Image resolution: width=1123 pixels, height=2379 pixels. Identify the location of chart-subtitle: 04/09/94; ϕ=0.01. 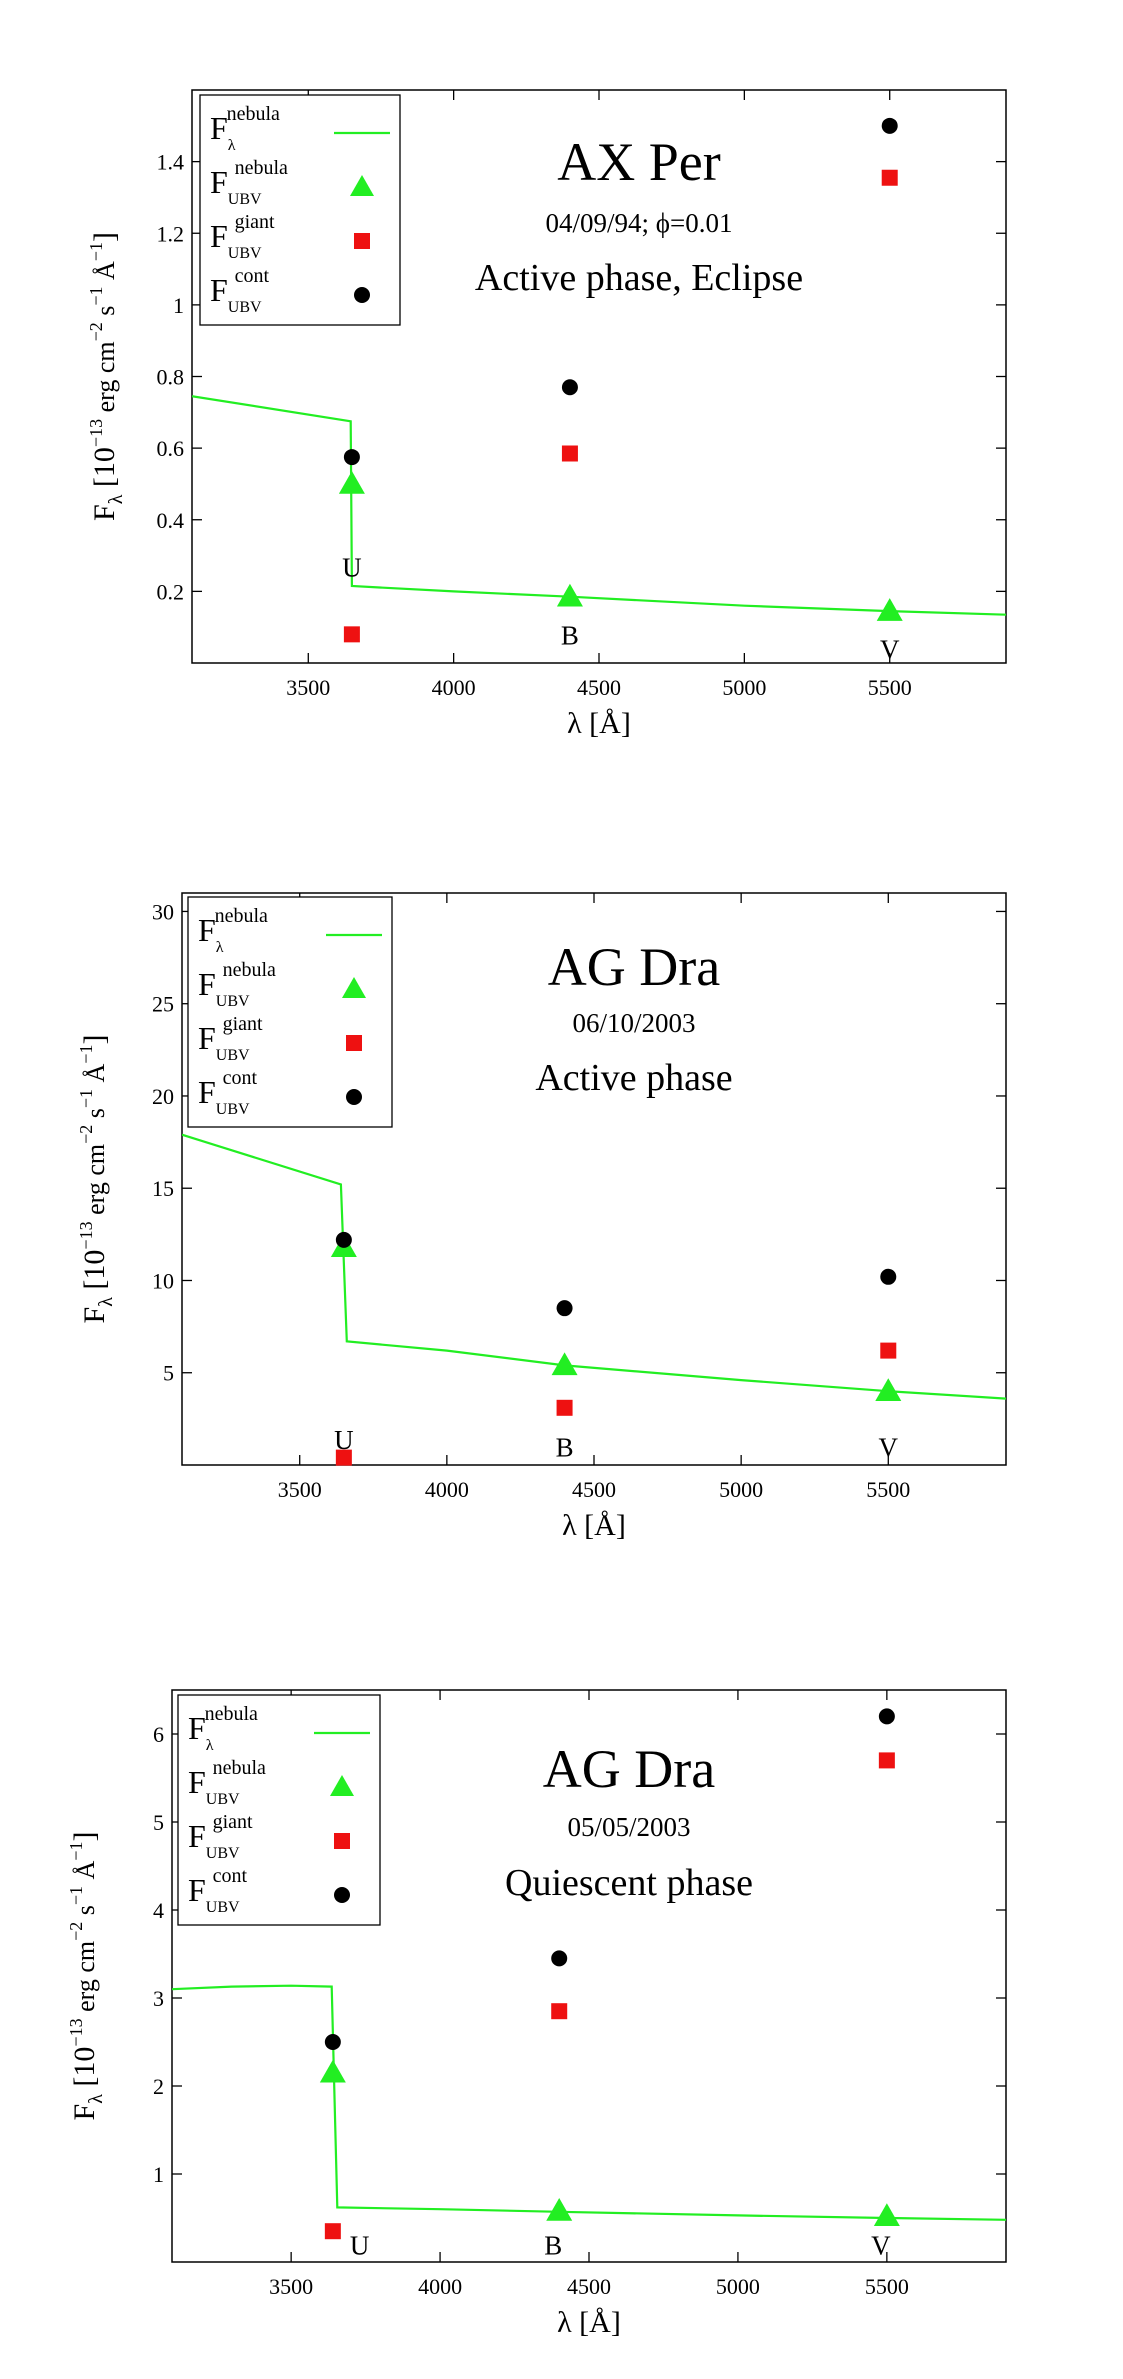
(639, 223).